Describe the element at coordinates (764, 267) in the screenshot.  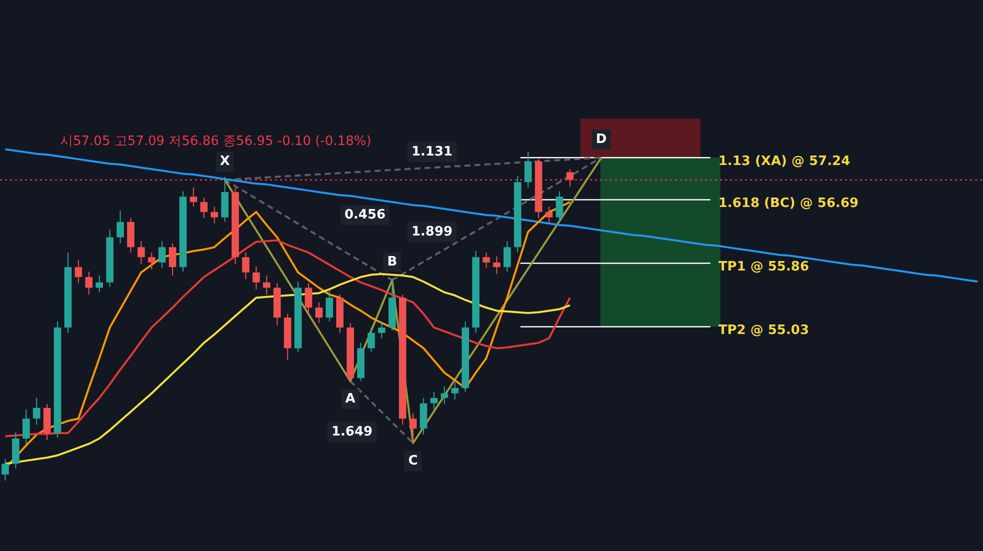
I see `ref-line-label: TP1 @ 55.86` at that location.